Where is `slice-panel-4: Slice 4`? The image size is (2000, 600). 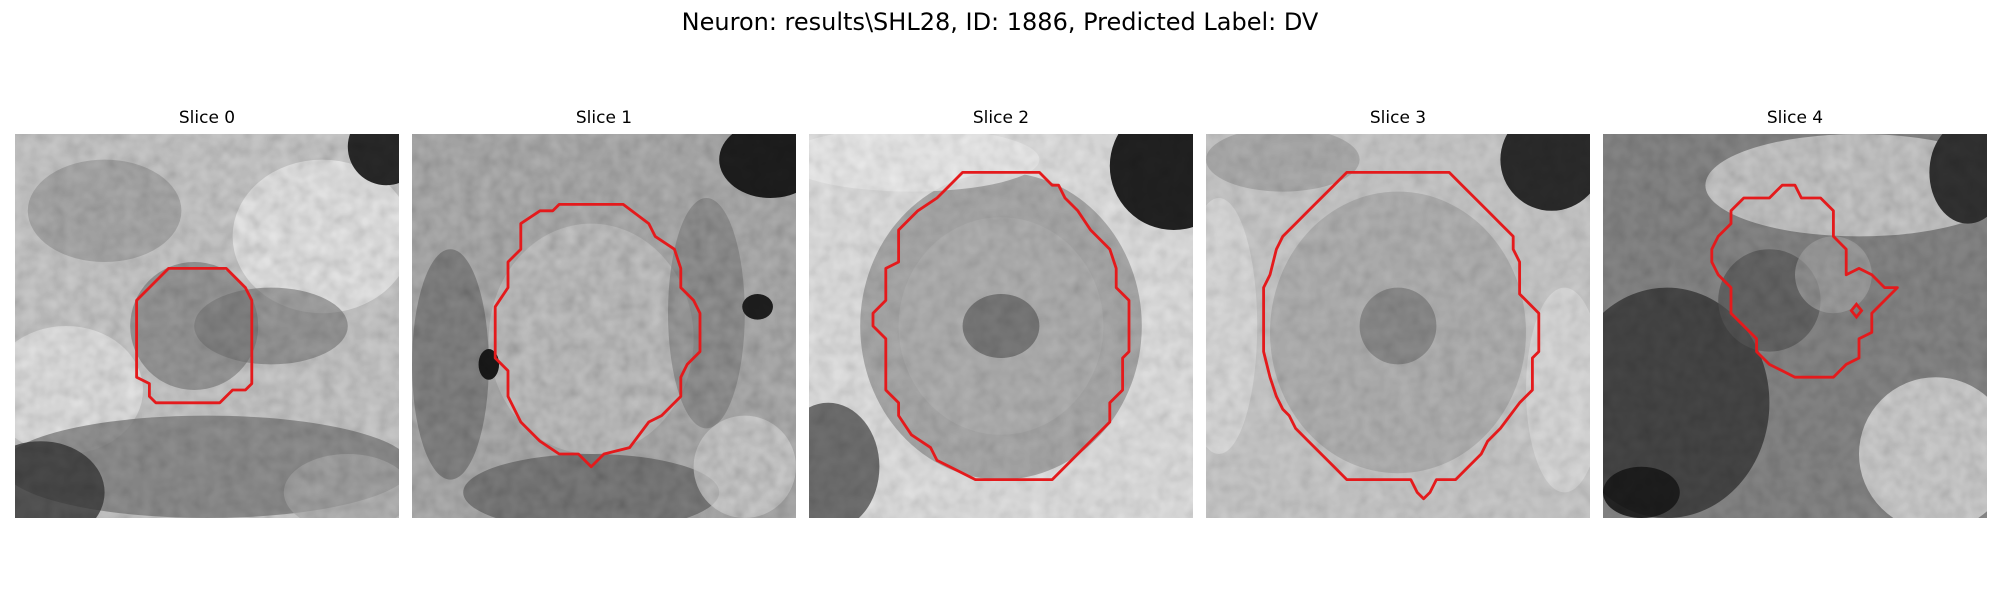 slice-panel-4: Slice 4 is located at coordinates (1795, 312).